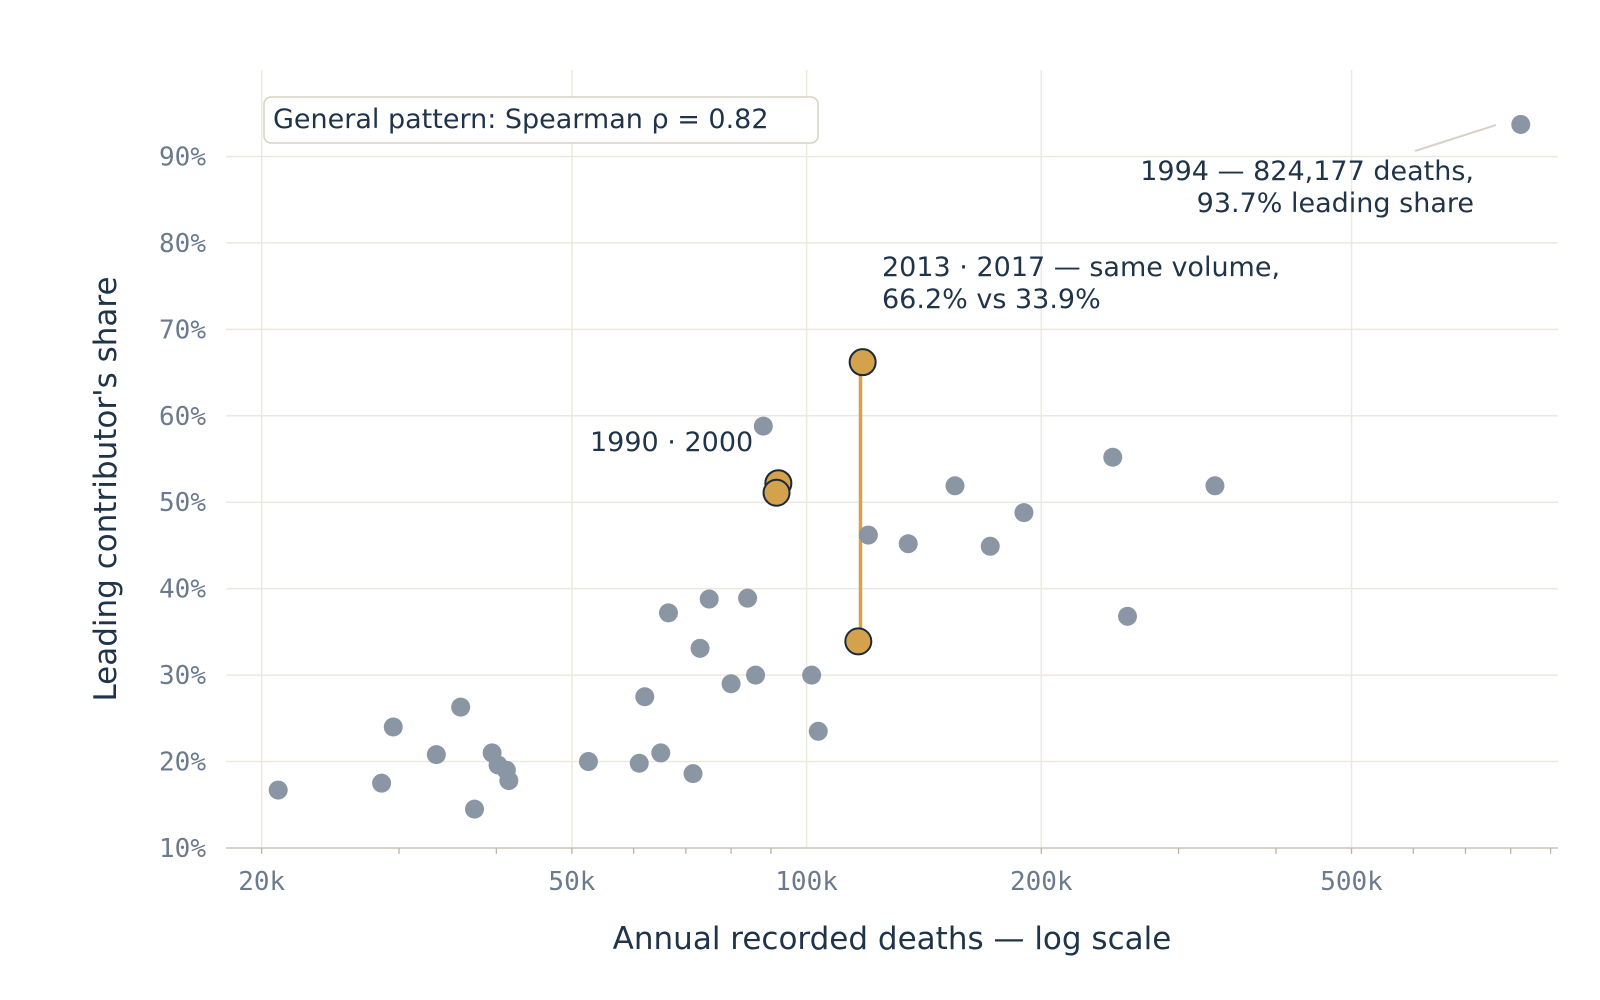 The height and width of the screenshot is (1000, 1600). What do you see at coordinates (1081, 267) in the screenshot?
I see `same-volume-label-line1: 2013 · 2017 — same volume,` at bounding box center [1081, 267].